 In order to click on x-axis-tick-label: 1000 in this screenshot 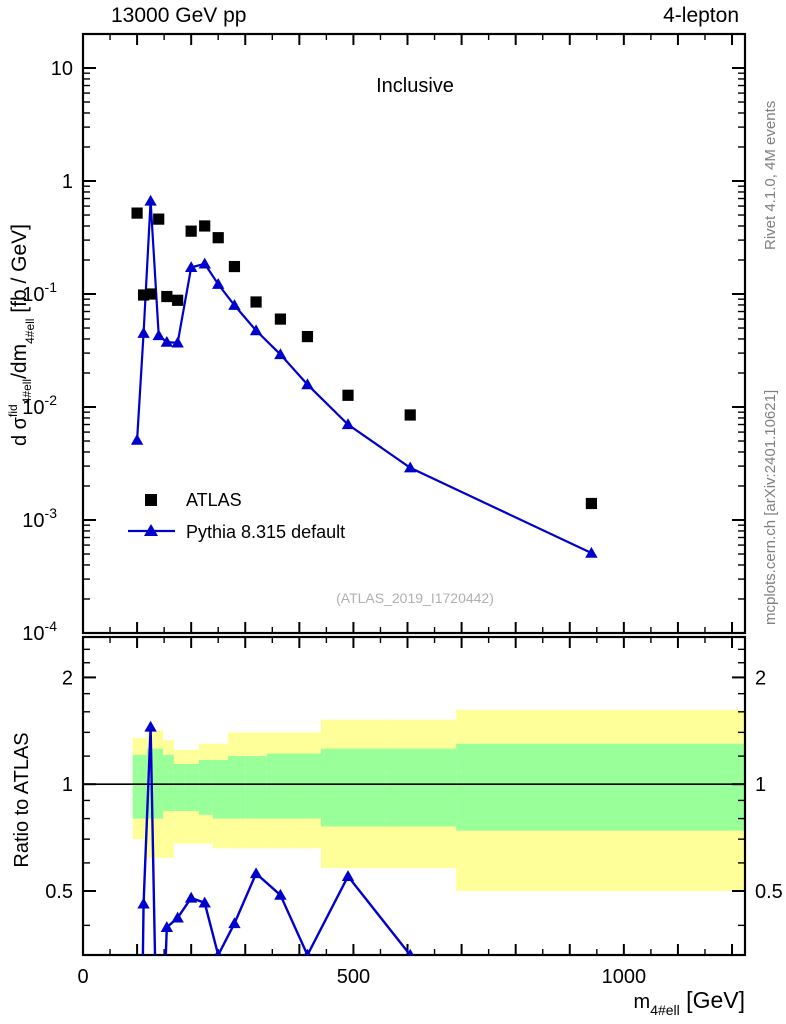, I will do `click(624, 977)`.